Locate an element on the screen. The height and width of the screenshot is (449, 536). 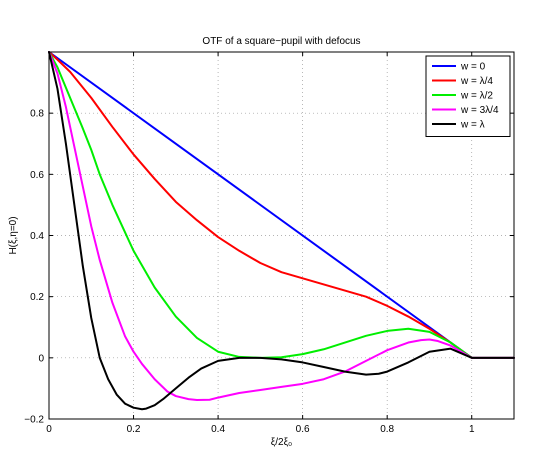
x-tick-label: 0.4 is located at coordinates (218, 429).